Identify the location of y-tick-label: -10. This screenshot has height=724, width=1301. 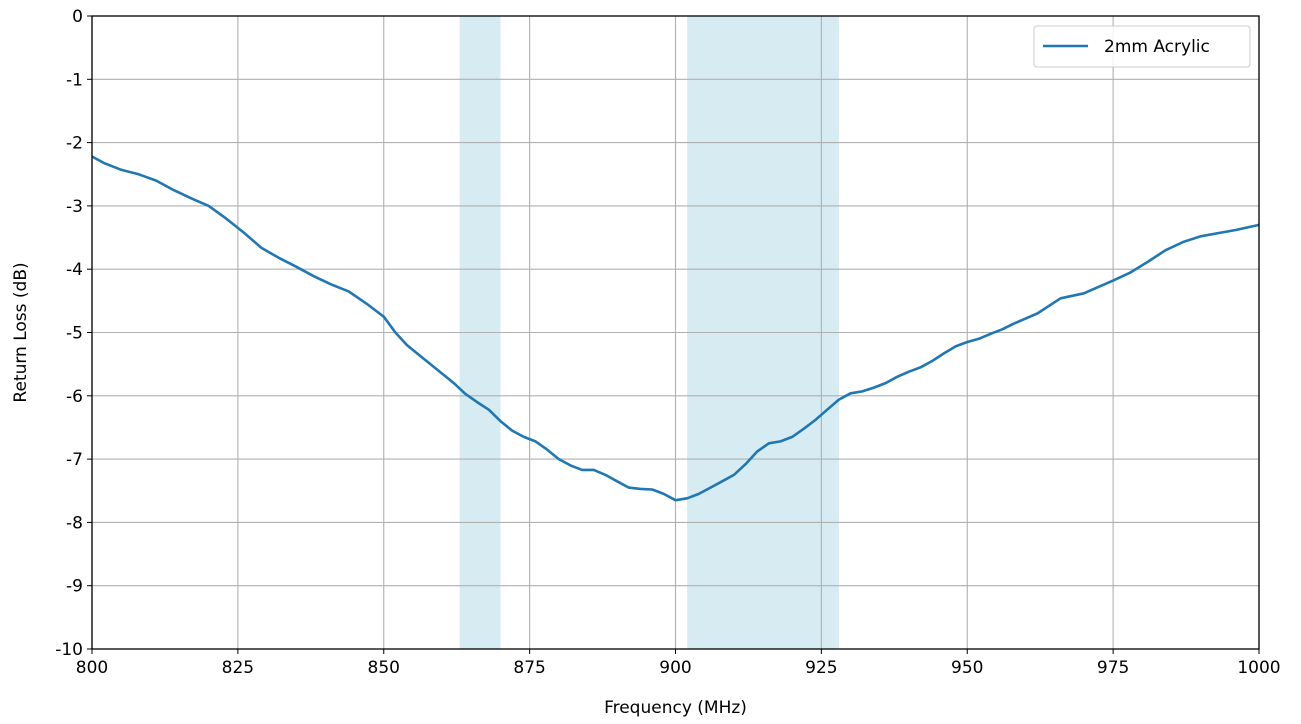
(69, 650).